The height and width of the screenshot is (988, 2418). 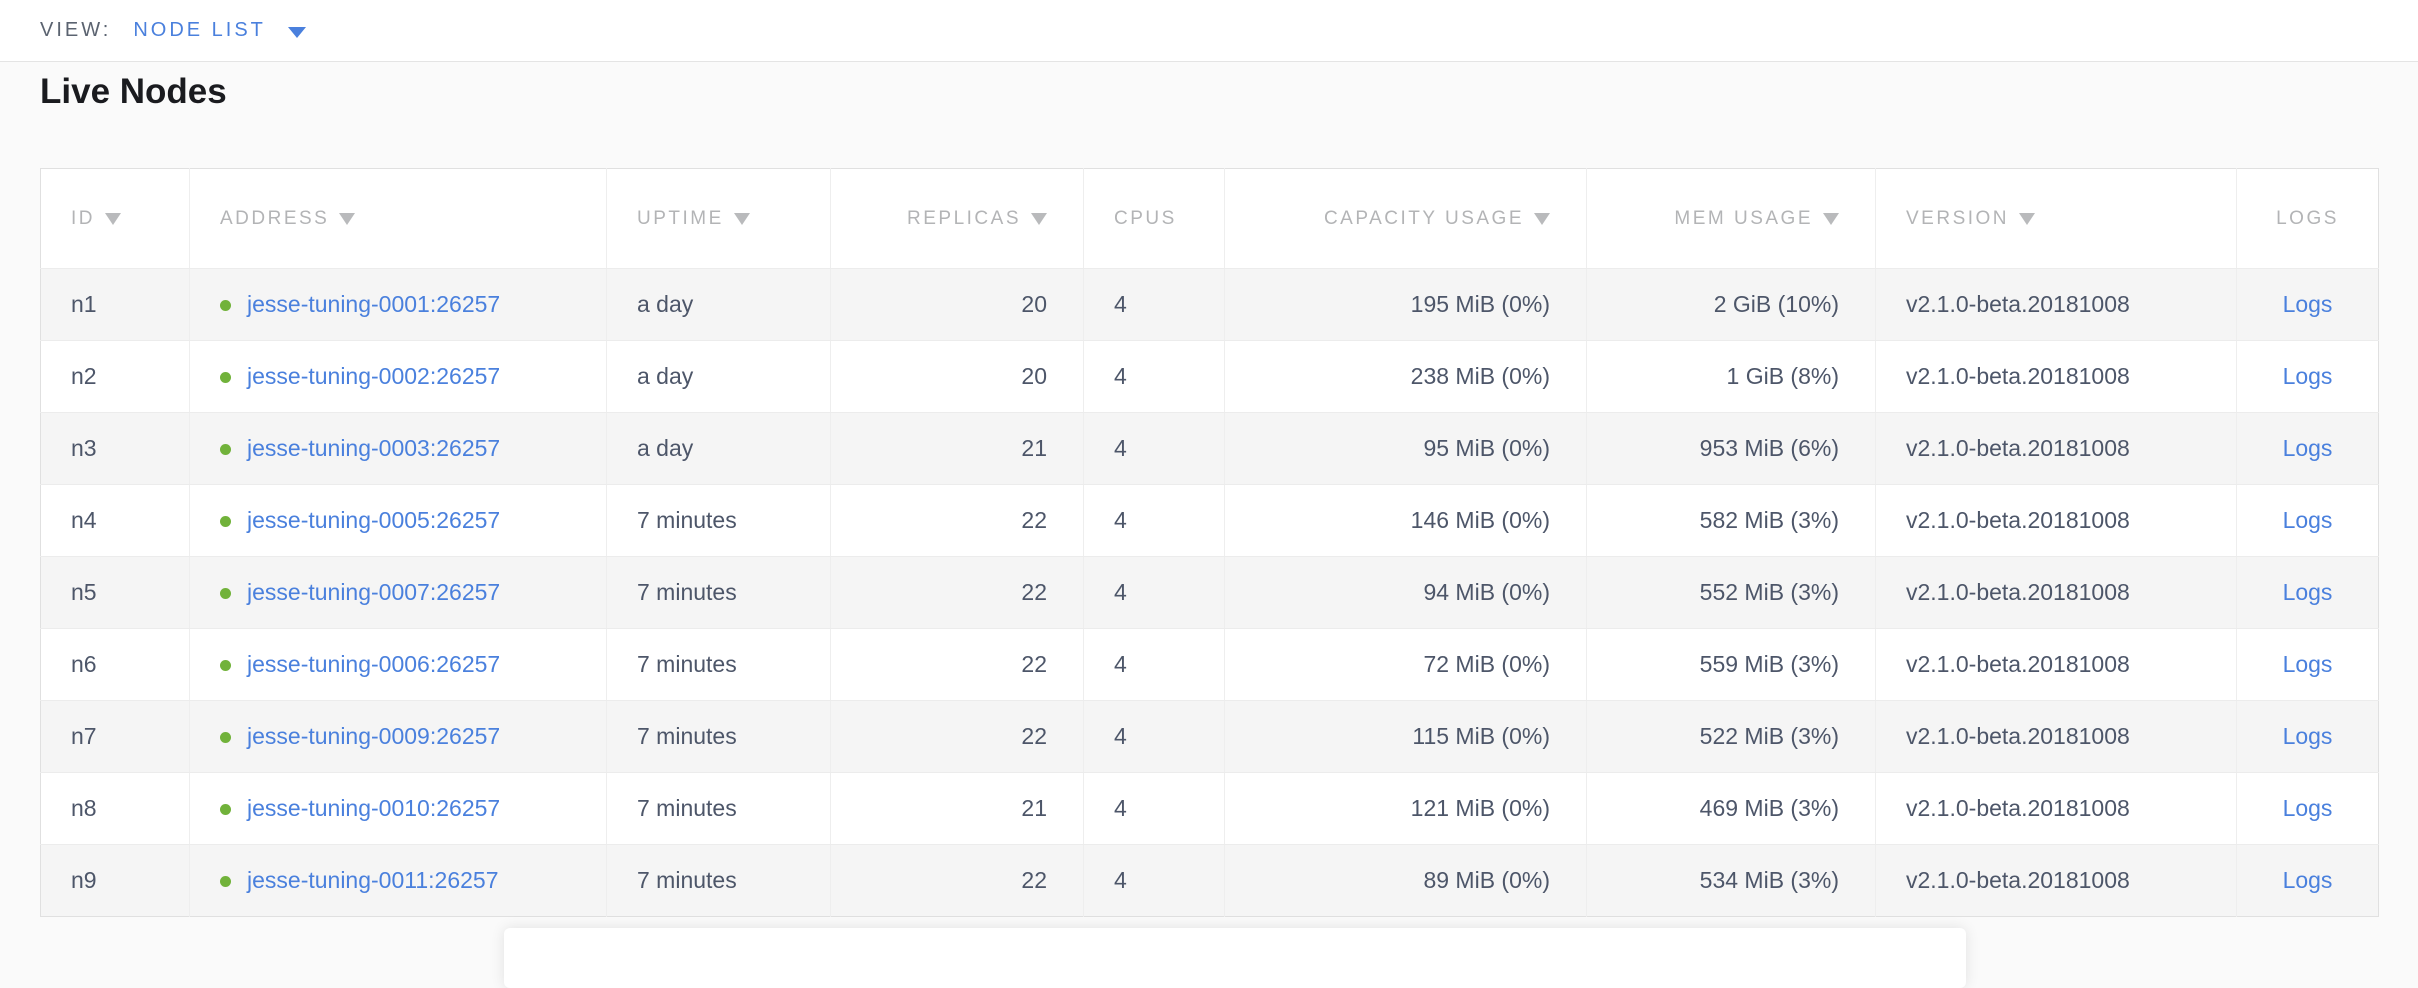 What do you see at coordinates (1731, 664) in the screenshot?
I see `cell-mem: 559 MiB (3%)` at bounding box center [1731, 664].